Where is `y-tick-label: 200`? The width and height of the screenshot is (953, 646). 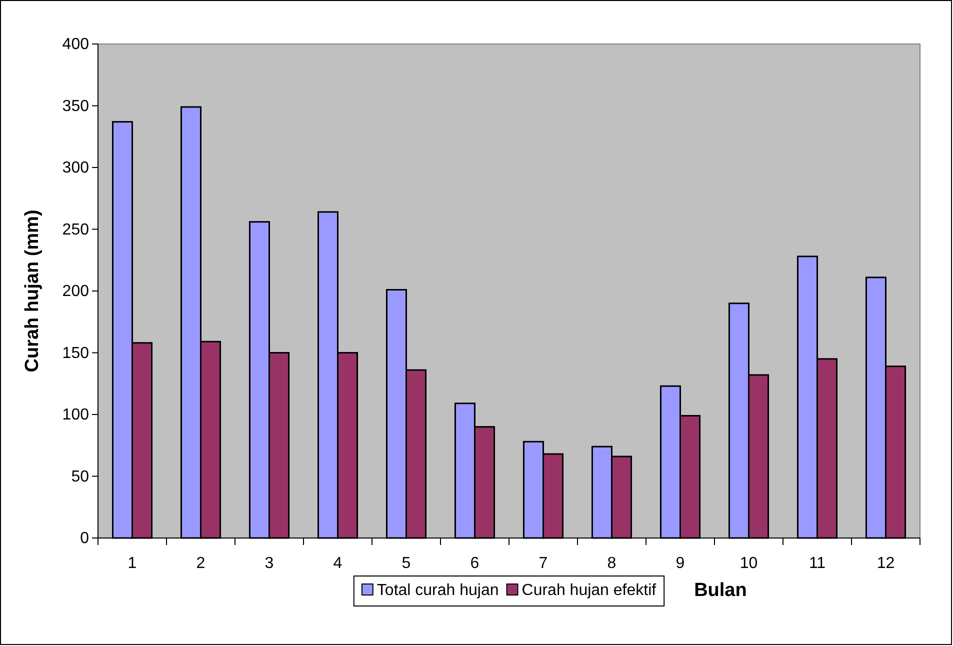
y-tick-label: 200 is located at coordinates (76, 291).